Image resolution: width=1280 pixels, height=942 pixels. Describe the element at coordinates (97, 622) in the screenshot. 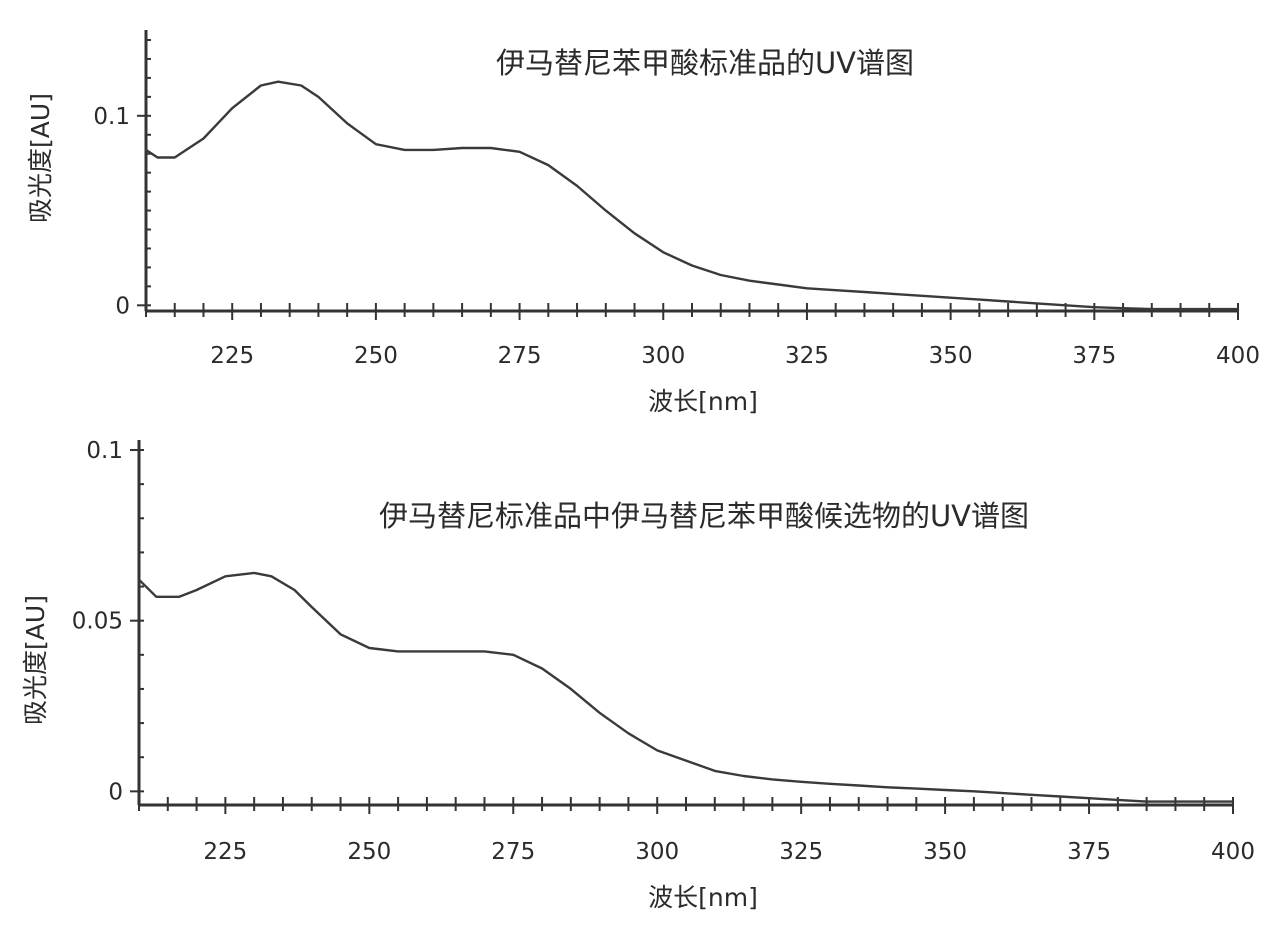

I see `y-tick-label: 0.05` at that location.